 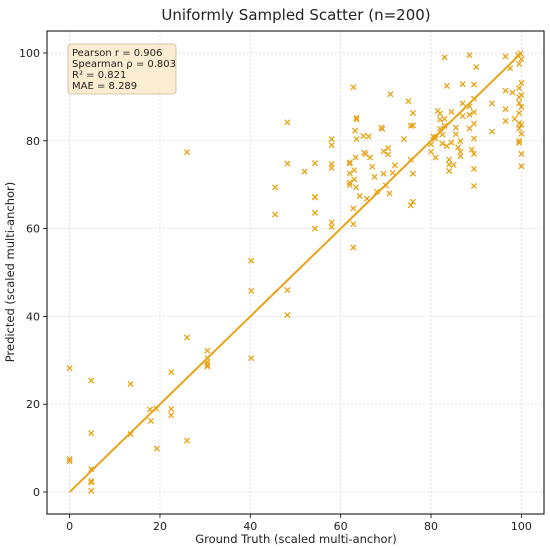 What do you see at coordinates (431, 526) in the screenshot?
I see `x-tick-label: 80` at bounding box center [431, 526].